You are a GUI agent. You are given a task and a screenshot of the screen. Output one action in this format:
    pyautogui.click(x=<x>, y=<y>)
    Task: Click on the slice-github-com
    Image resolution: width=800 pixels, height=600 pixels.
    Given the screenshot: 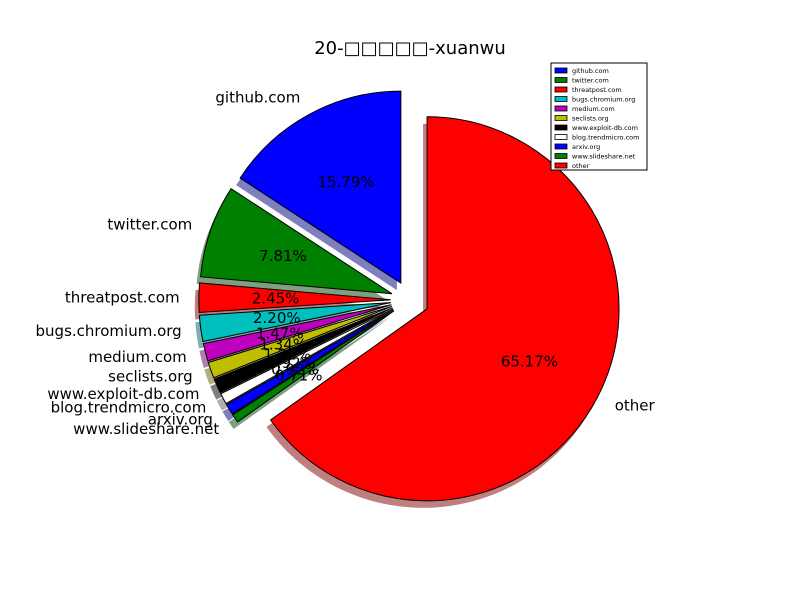 What is the action you would take?
    pyautogui.click(x=320, y=187)
    